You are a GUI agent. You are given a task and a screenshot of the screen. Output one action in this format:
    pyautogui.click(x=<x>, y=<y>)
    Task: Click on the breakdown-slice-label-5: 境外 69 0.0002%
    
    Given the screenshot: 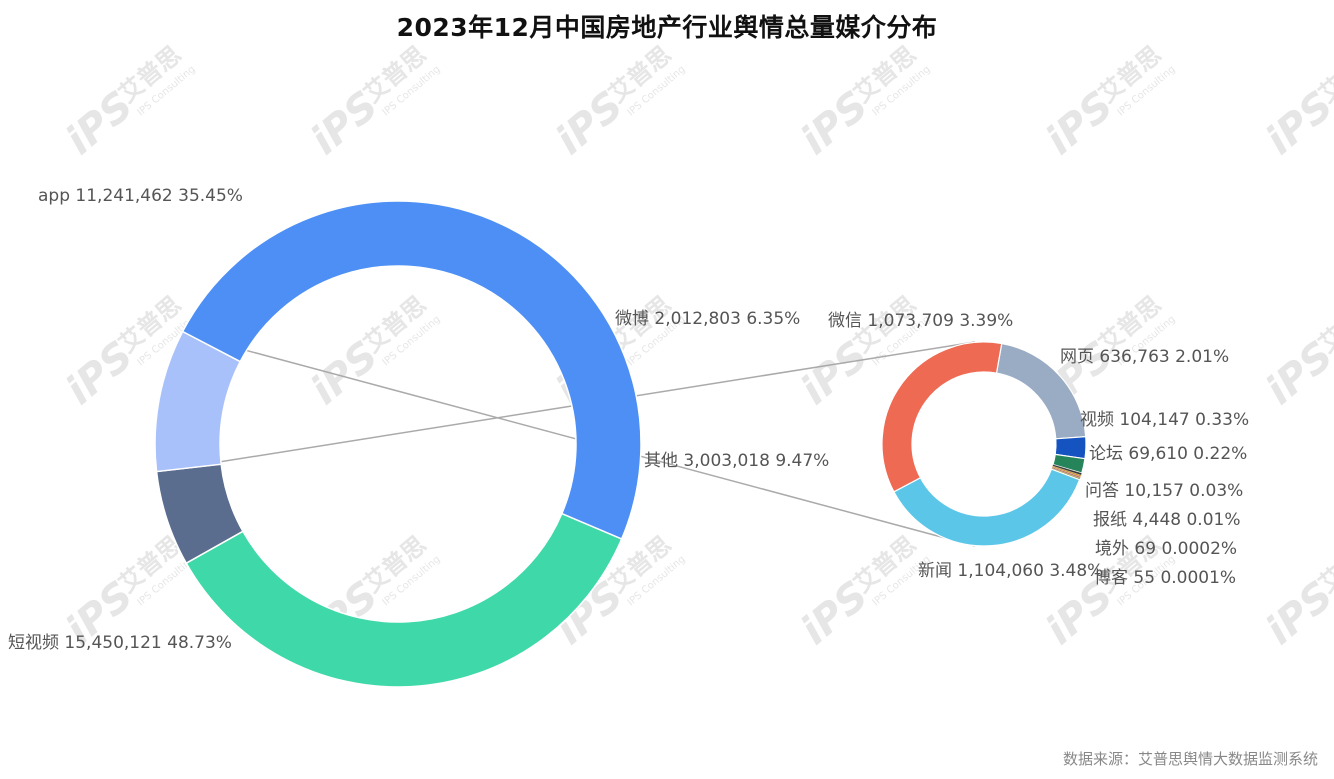 What is the action you would take?
    pyautogui.click(x=1166, y=549)
    